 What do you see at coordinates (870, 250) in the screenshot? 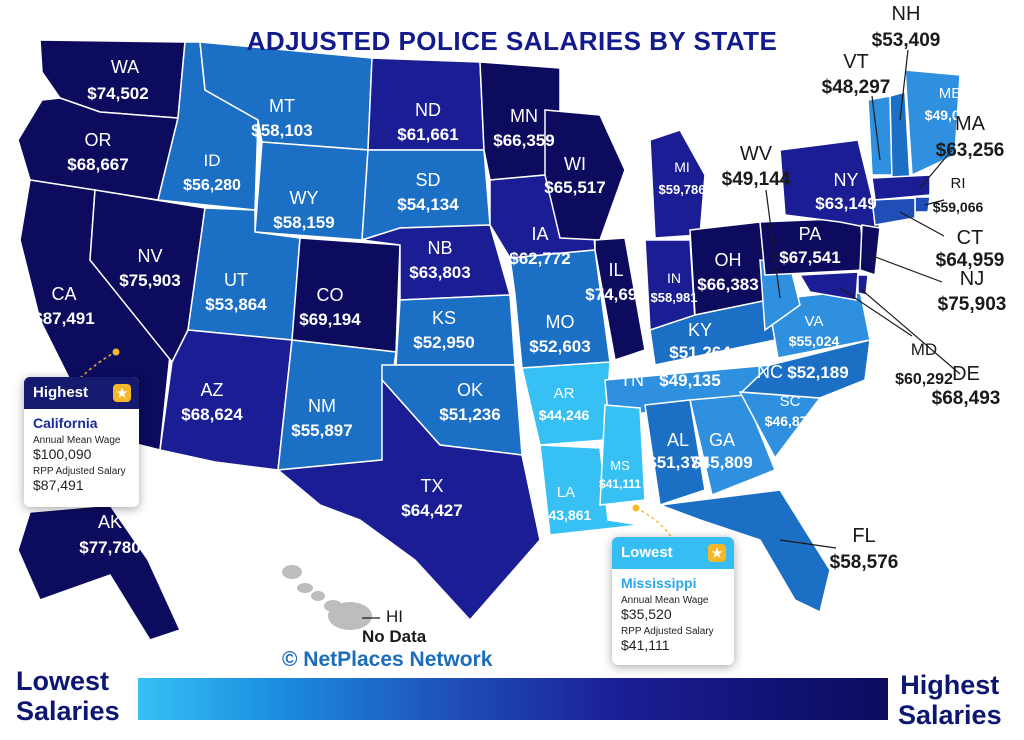
I see `state-shape-nj` at bounding box center [870, 250].